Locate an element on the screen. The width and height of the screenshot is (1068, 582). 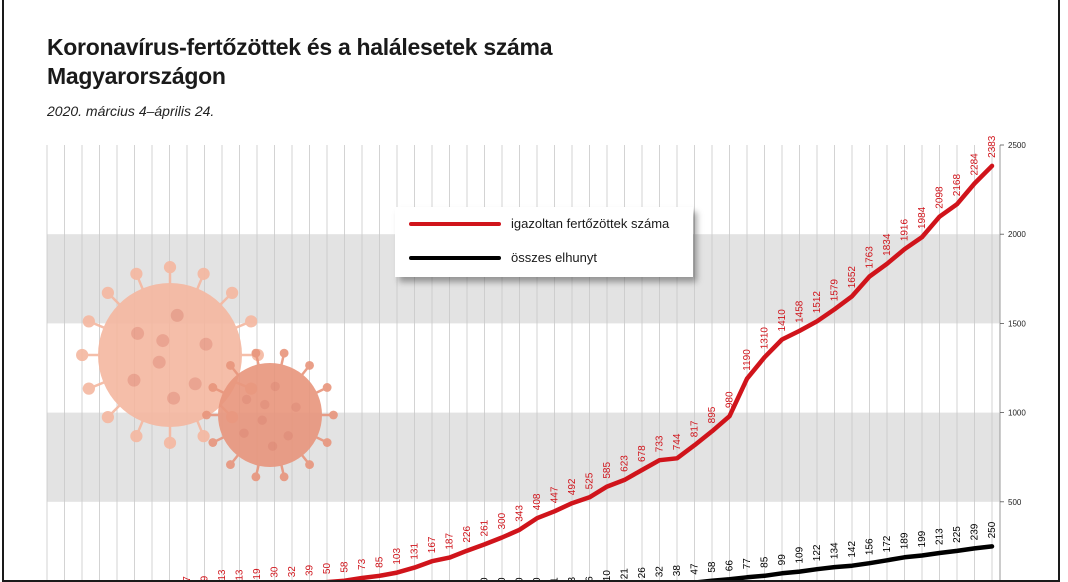
data-label-infected: 525 is located at coordinates (590, 480).